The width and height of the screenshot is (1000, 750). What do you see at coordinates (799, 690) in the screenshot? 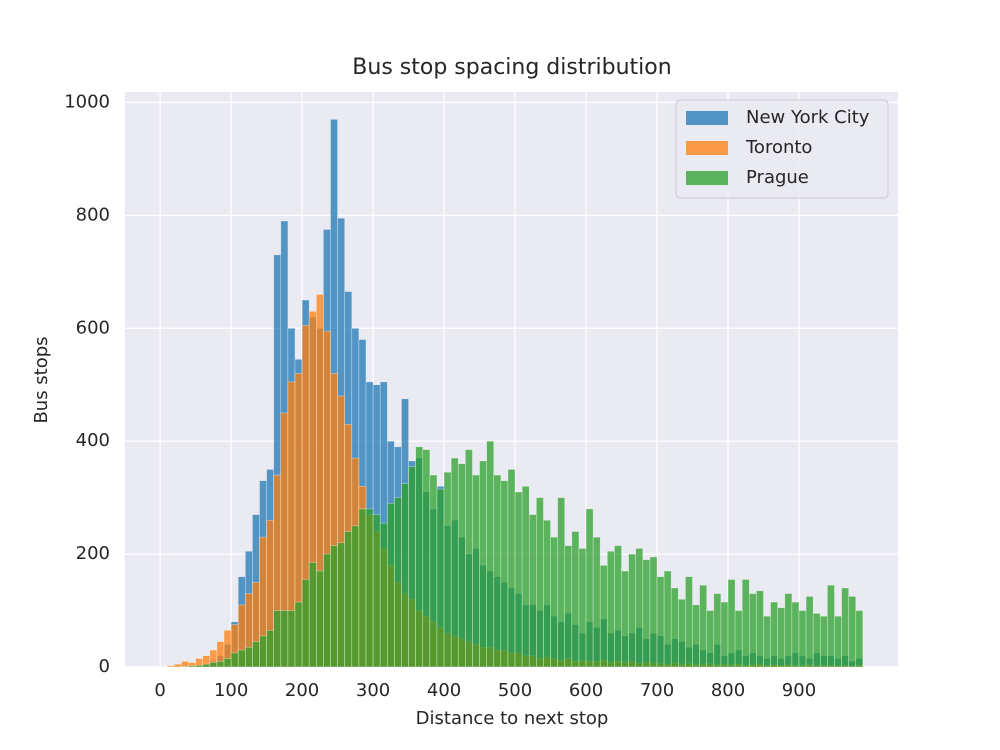
I see `x-tick-label: 900` at bounding box center [799, 690].